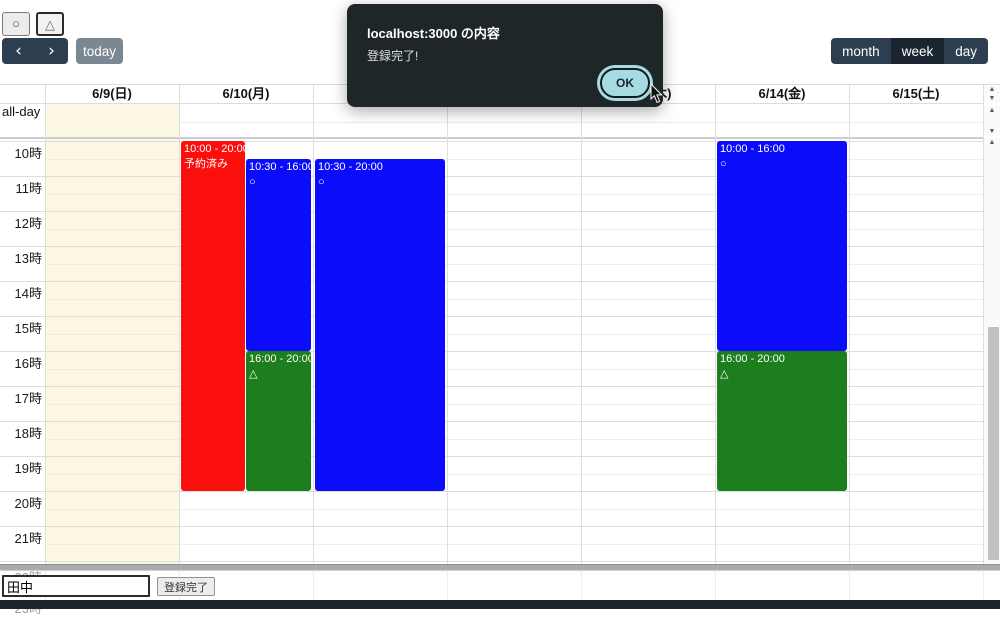 The width and height of the screenshot is (1000, 617). What do you see at coordinates (28, 468) in the screenshot?
I see `time-axis-label: 19時` at bounding box center [28, 468].